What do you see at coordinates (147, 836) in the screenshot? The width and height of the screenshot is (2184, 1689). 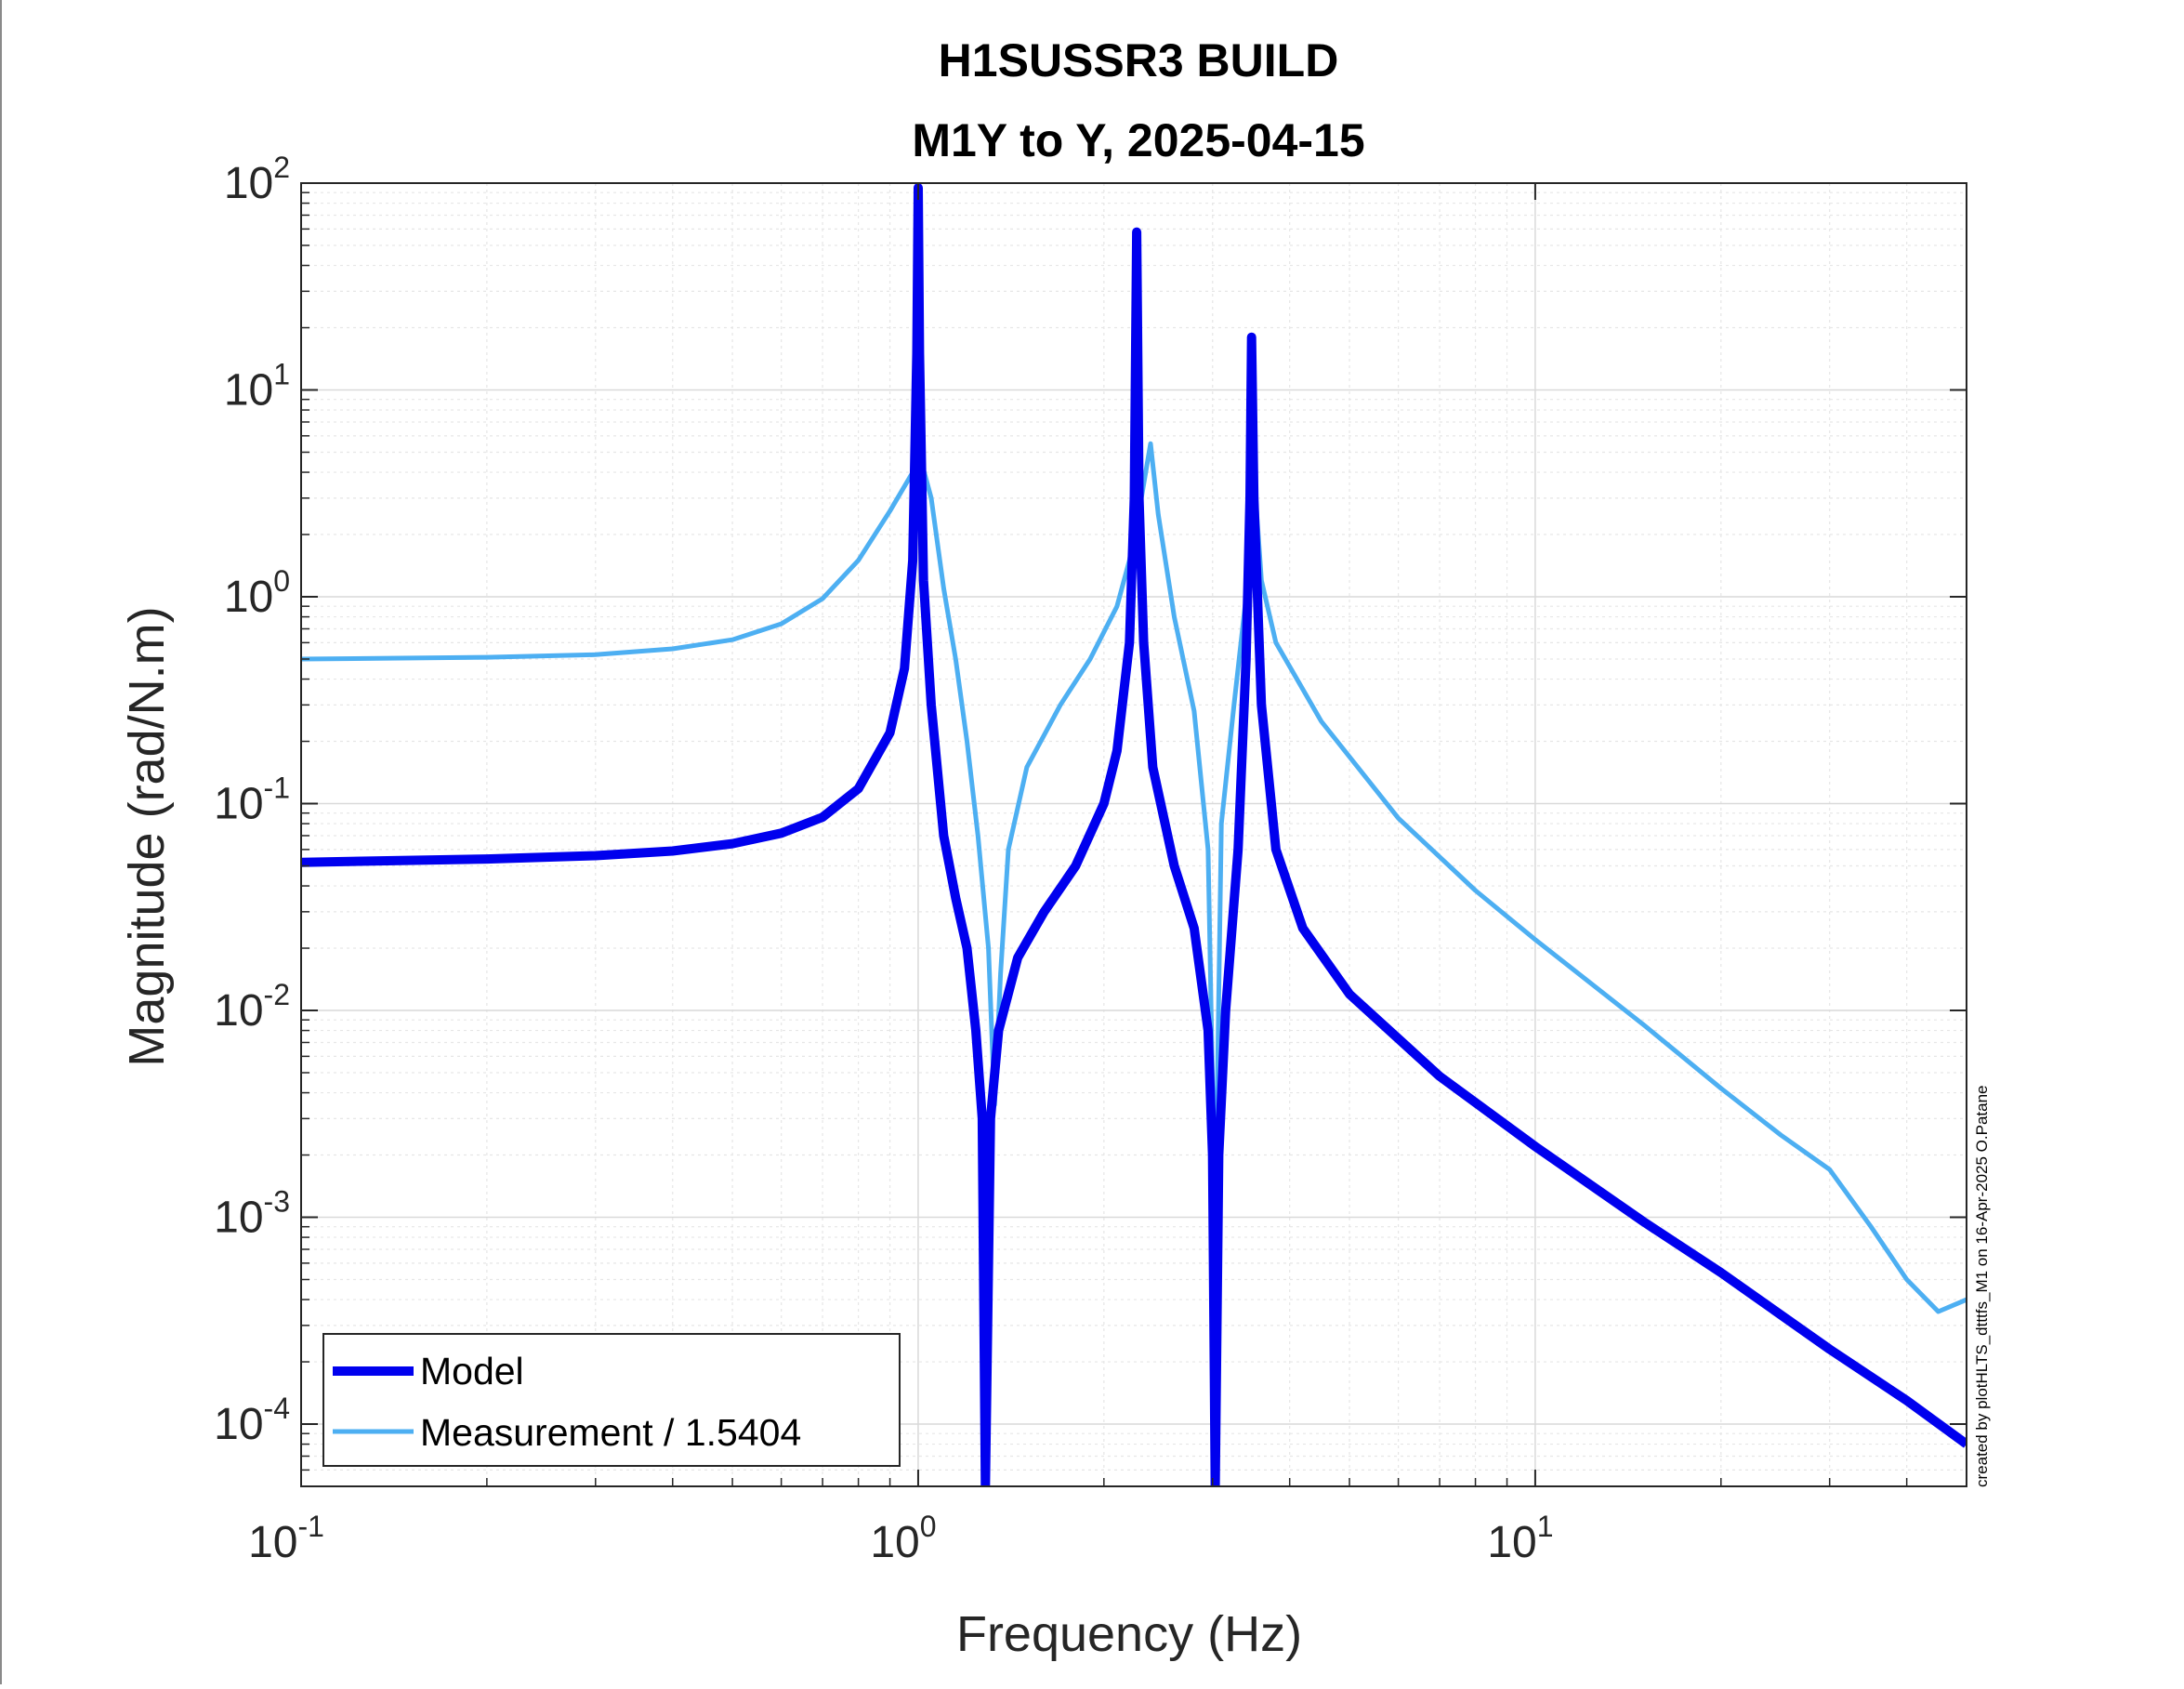 I see `y-axis-label: Magnitude (rad/N.m)` at bounding box center [147, 836].